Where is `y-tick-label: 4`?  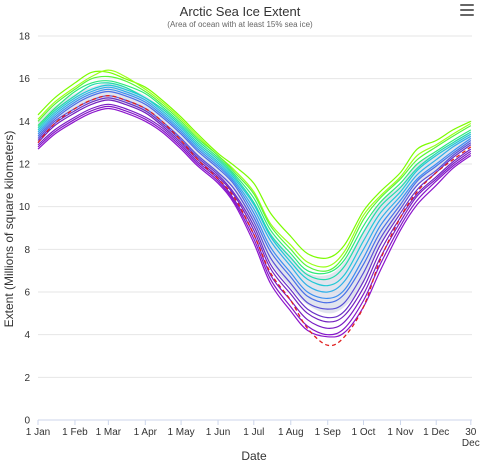
y-tick-label: 4 is located at coordinates (27, 335).